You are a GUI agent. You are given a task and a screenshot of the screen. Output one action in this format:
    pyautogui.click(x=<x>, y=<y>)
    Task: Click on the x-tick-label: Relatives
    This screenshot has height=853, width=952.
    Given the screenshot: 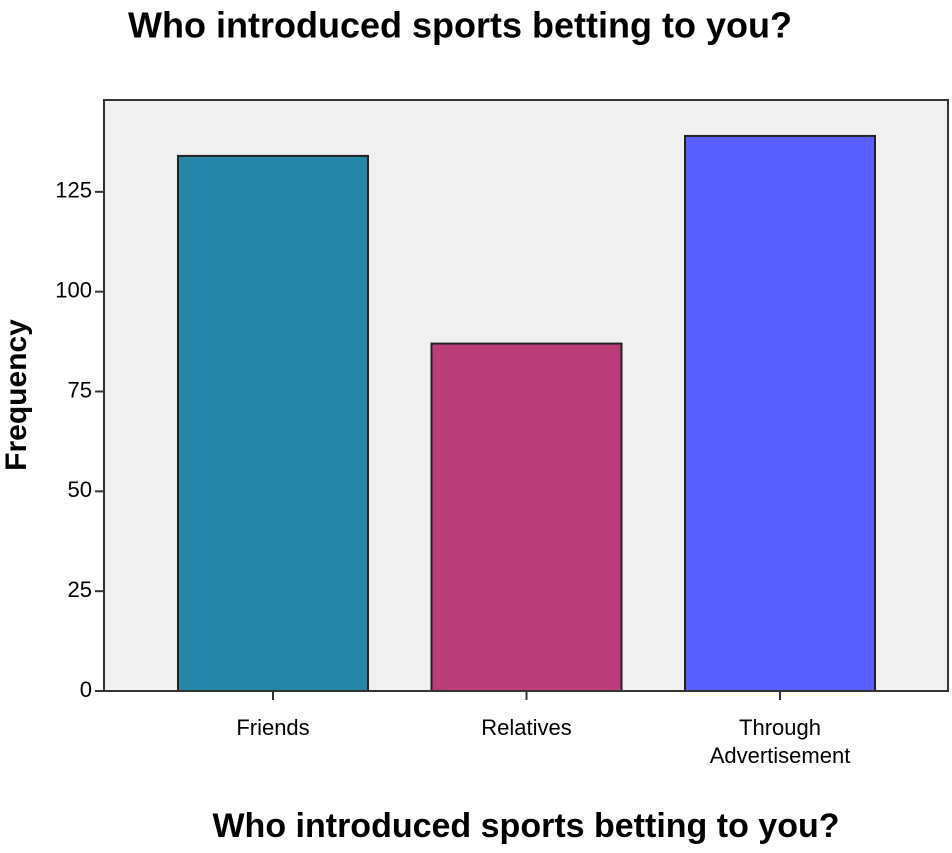 What is the action you would take?
    pyautogui.click(x=526, y=727)
    